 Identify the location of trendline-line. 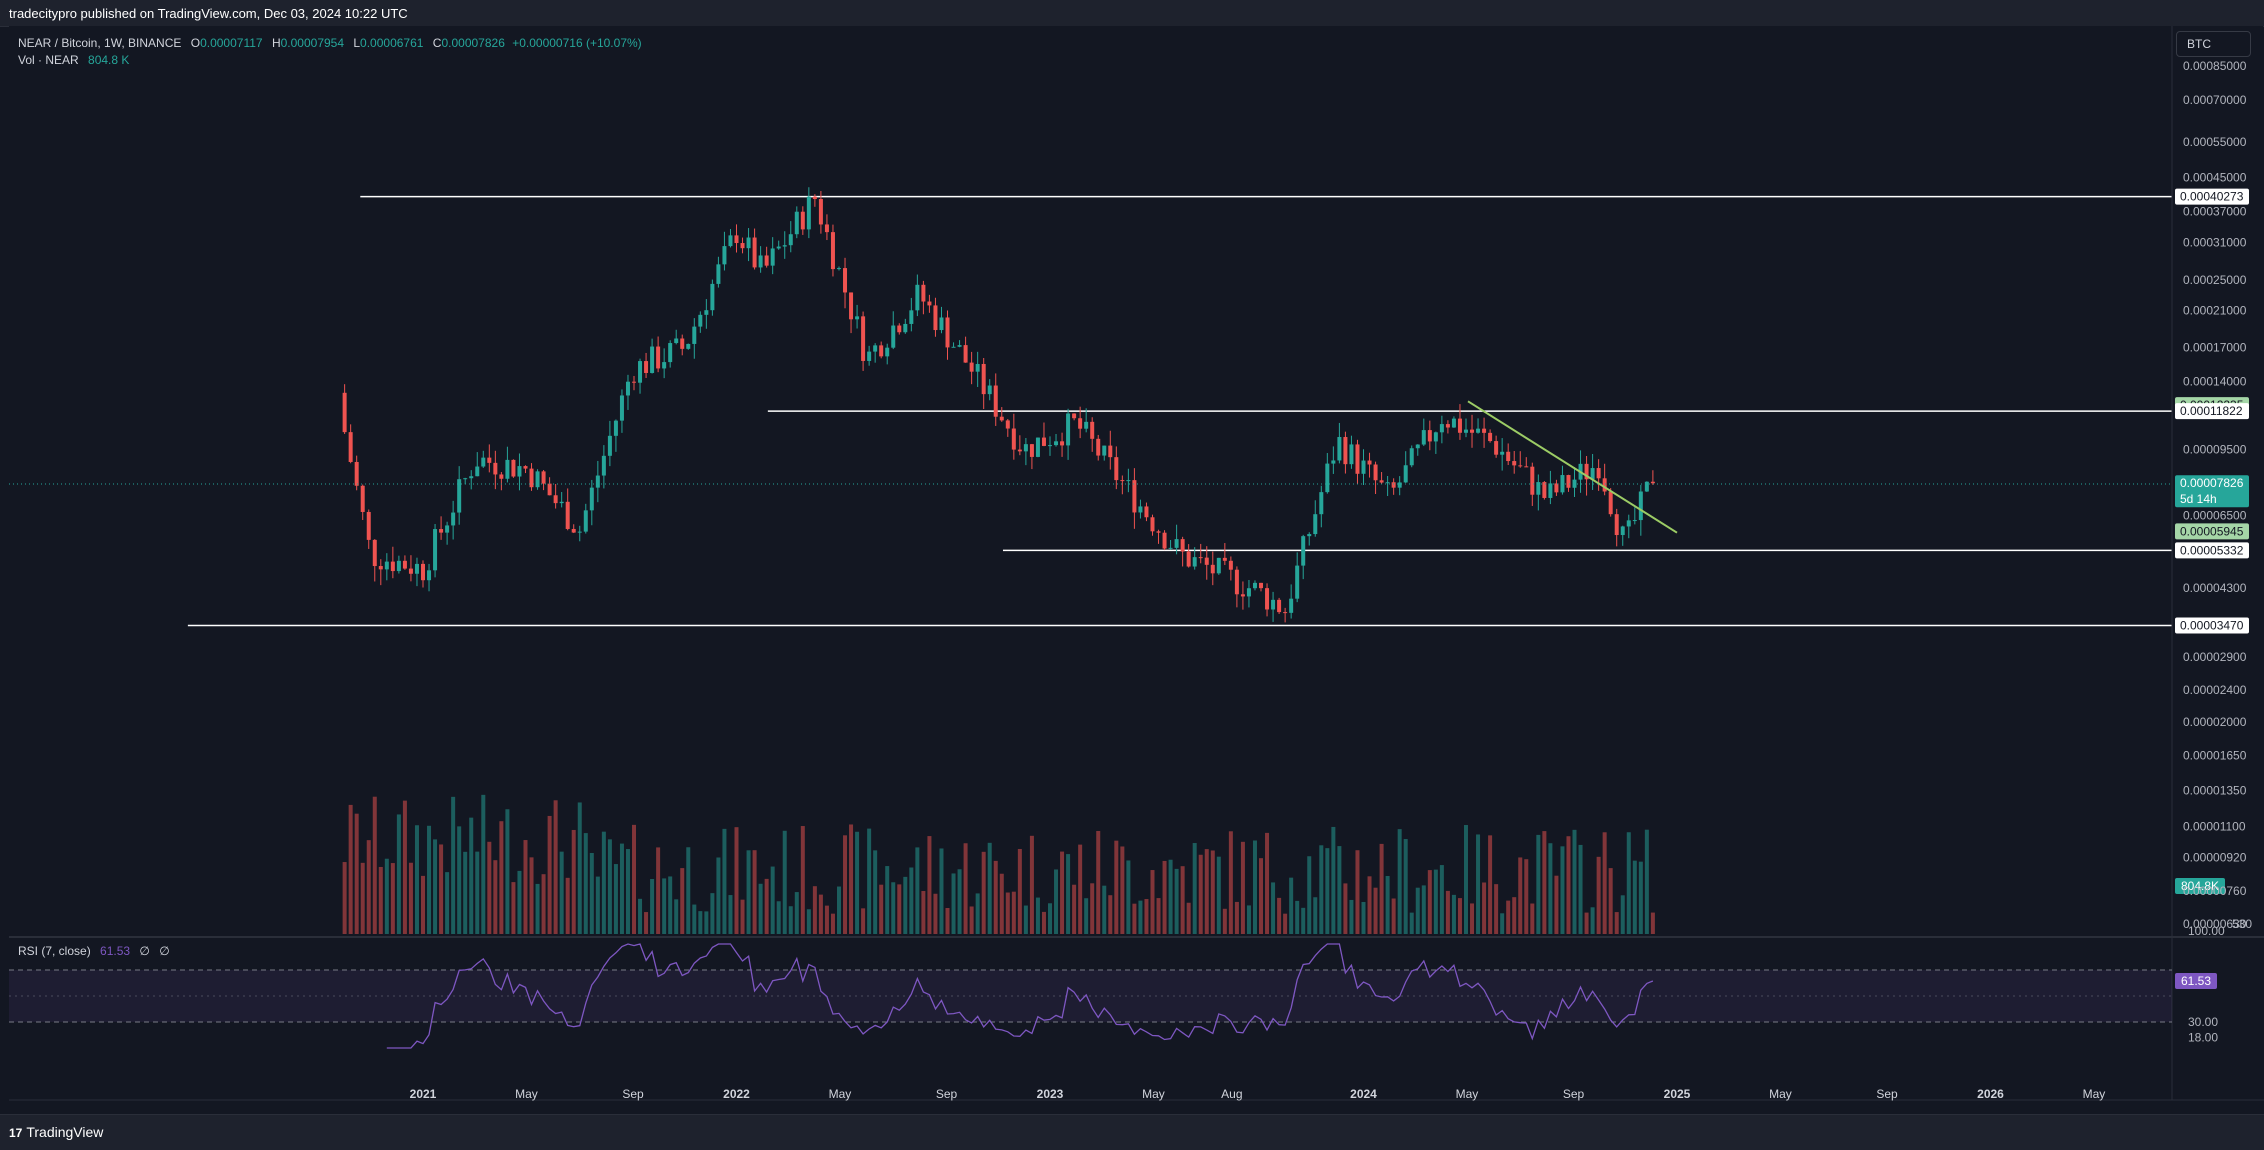
(1572, 467).